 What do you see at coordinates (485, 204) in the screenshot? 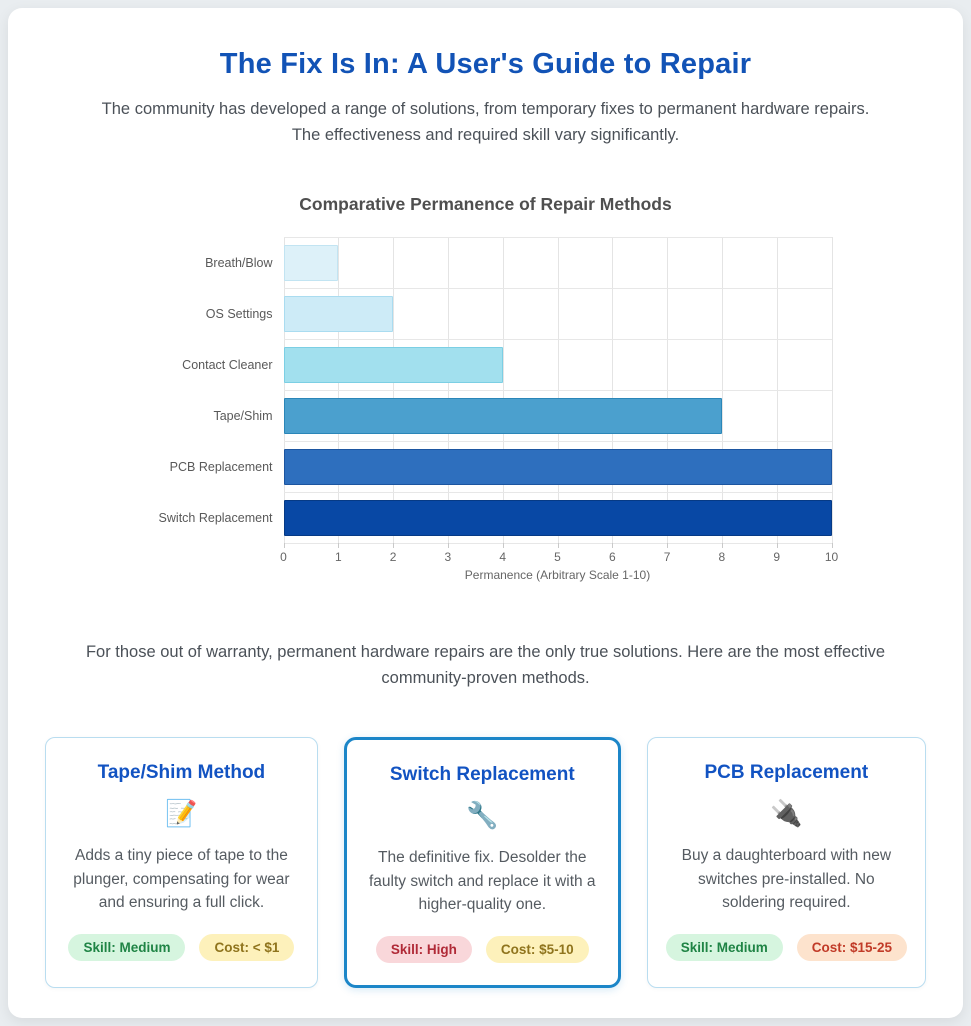
I see `chart-title: Comparative Permanence of Repair Methods` at bounding box center [485, 204].